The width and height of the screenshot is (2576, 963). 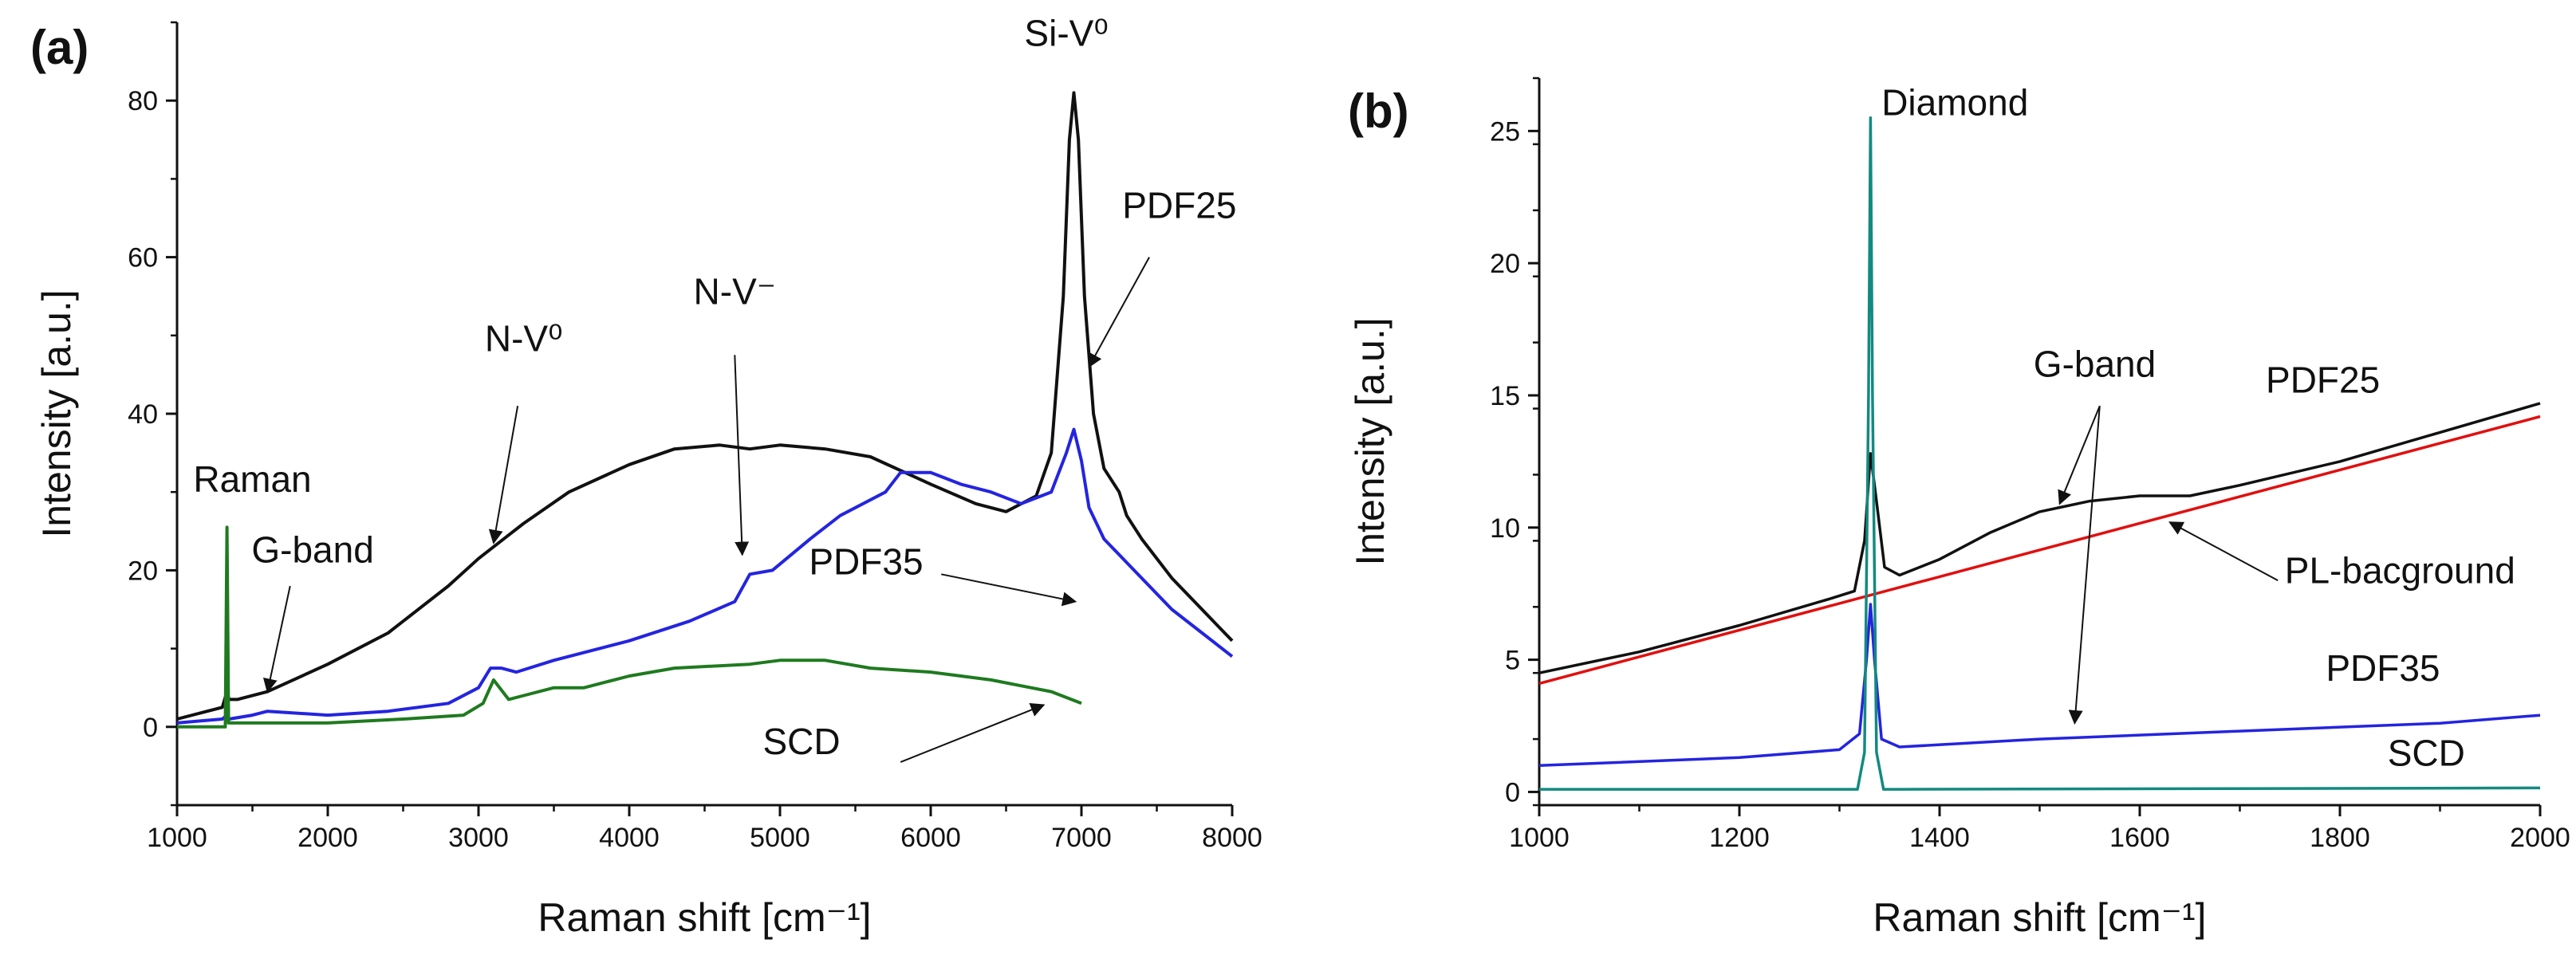 What do you see at coordinates (735, 291) in the screenshot?
I see `annotation-label: N-V⁻` at bounding box center [735, 291].